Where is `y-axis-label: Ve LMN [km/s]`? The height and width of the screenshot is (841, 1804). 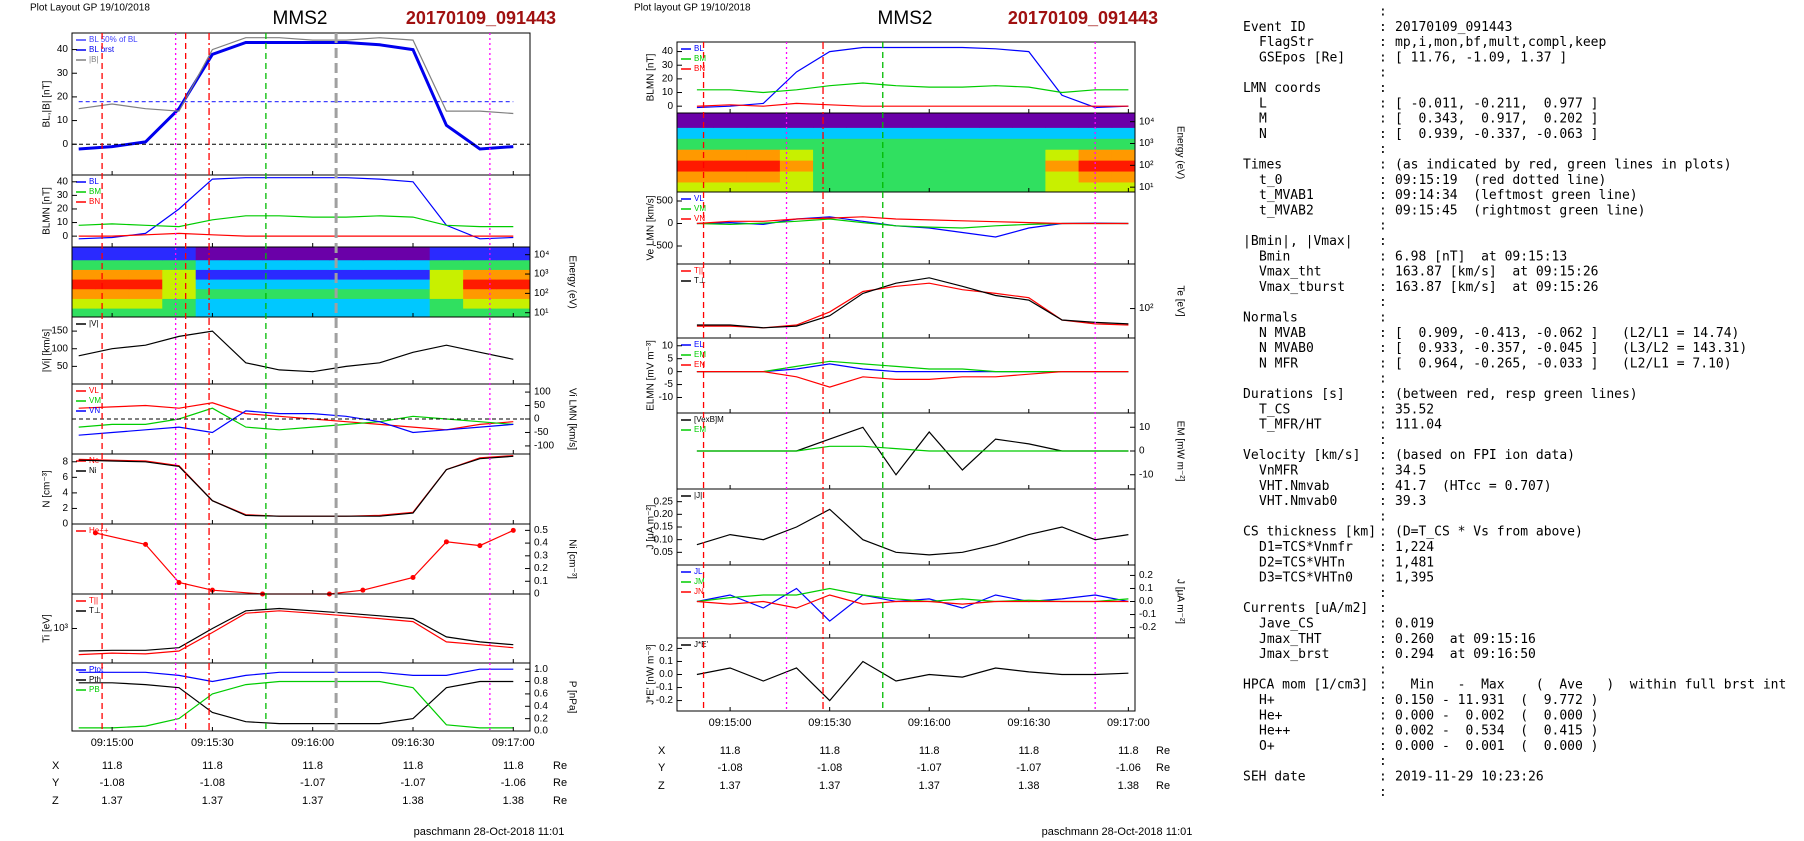
y-axis-label: Ve LMN [km/s] is located at coordinates (651, 227).